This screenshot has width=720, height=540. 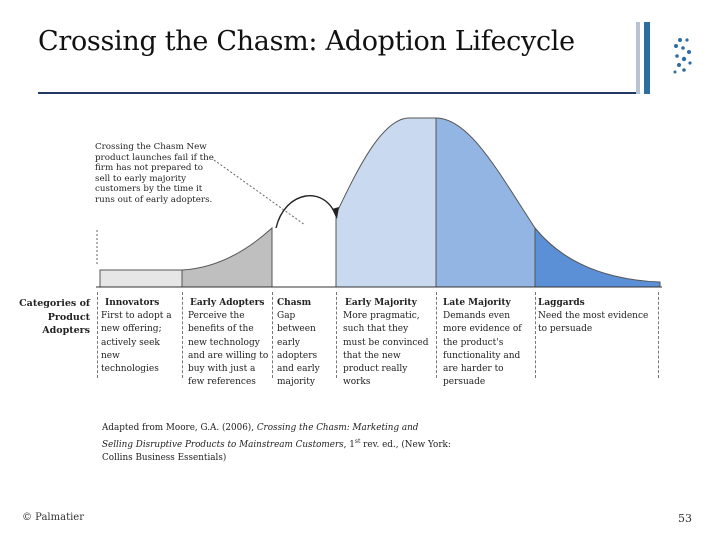 What do you see at coordinates (485, 202) in the screenshot?
I see `late-majority-area` at bounding box center [485, 202].